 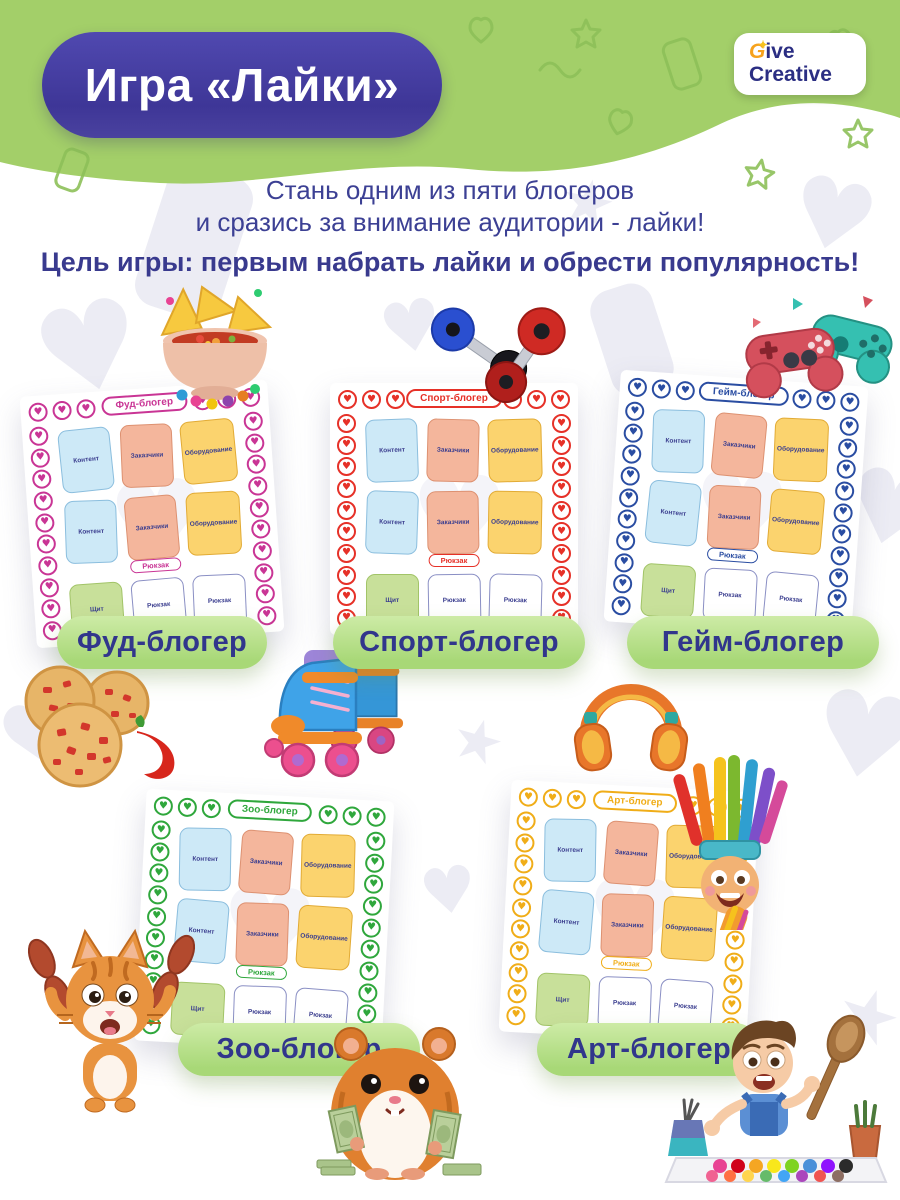 I want to click on boy-painter-image, so click(x=773, y=1098).